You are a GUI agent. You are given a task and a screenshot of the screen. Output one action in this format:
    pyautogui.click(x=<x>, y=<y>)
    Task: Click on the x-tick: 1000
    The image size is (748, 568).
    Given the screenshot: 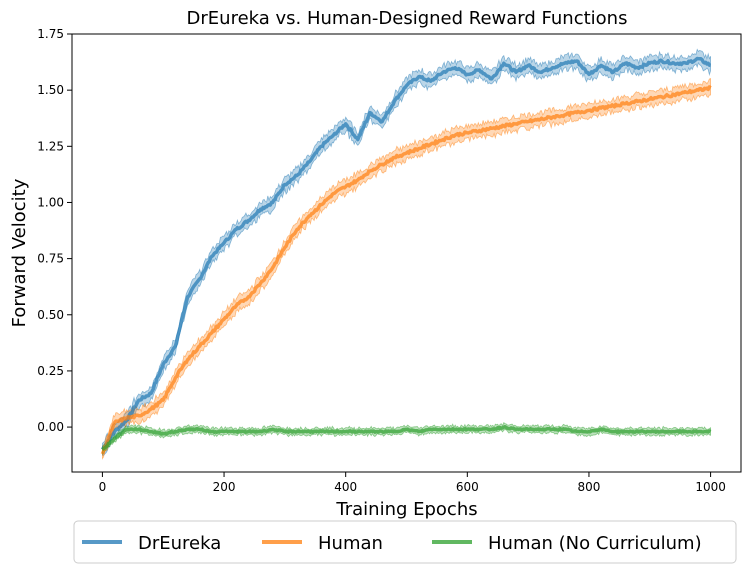 What is the action you would take?
    pyautogui.click(x=710, y=483)
    